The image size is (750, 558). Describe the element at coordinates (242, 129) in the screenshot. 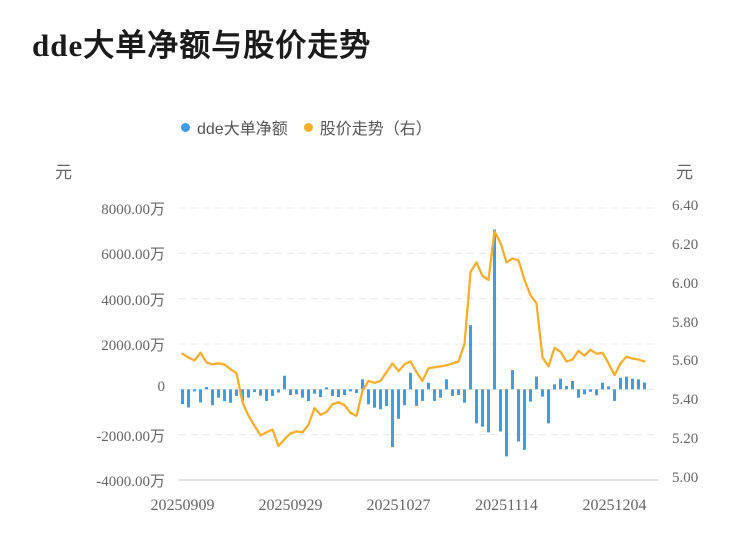

I see `legend-label: dde大单净额` at that location.